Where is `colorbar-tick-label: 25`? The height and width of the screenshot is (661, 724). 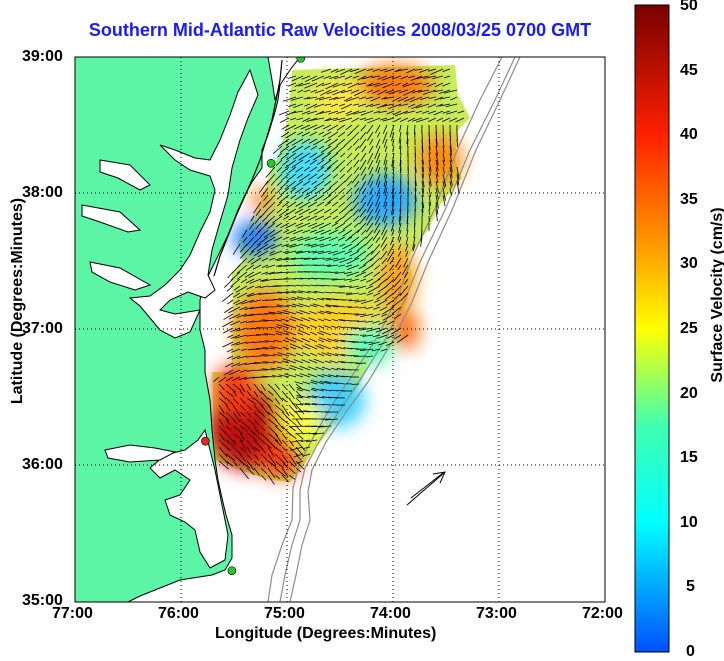 colorbar-tick-label: 25 is located at coordinates (689, 329).